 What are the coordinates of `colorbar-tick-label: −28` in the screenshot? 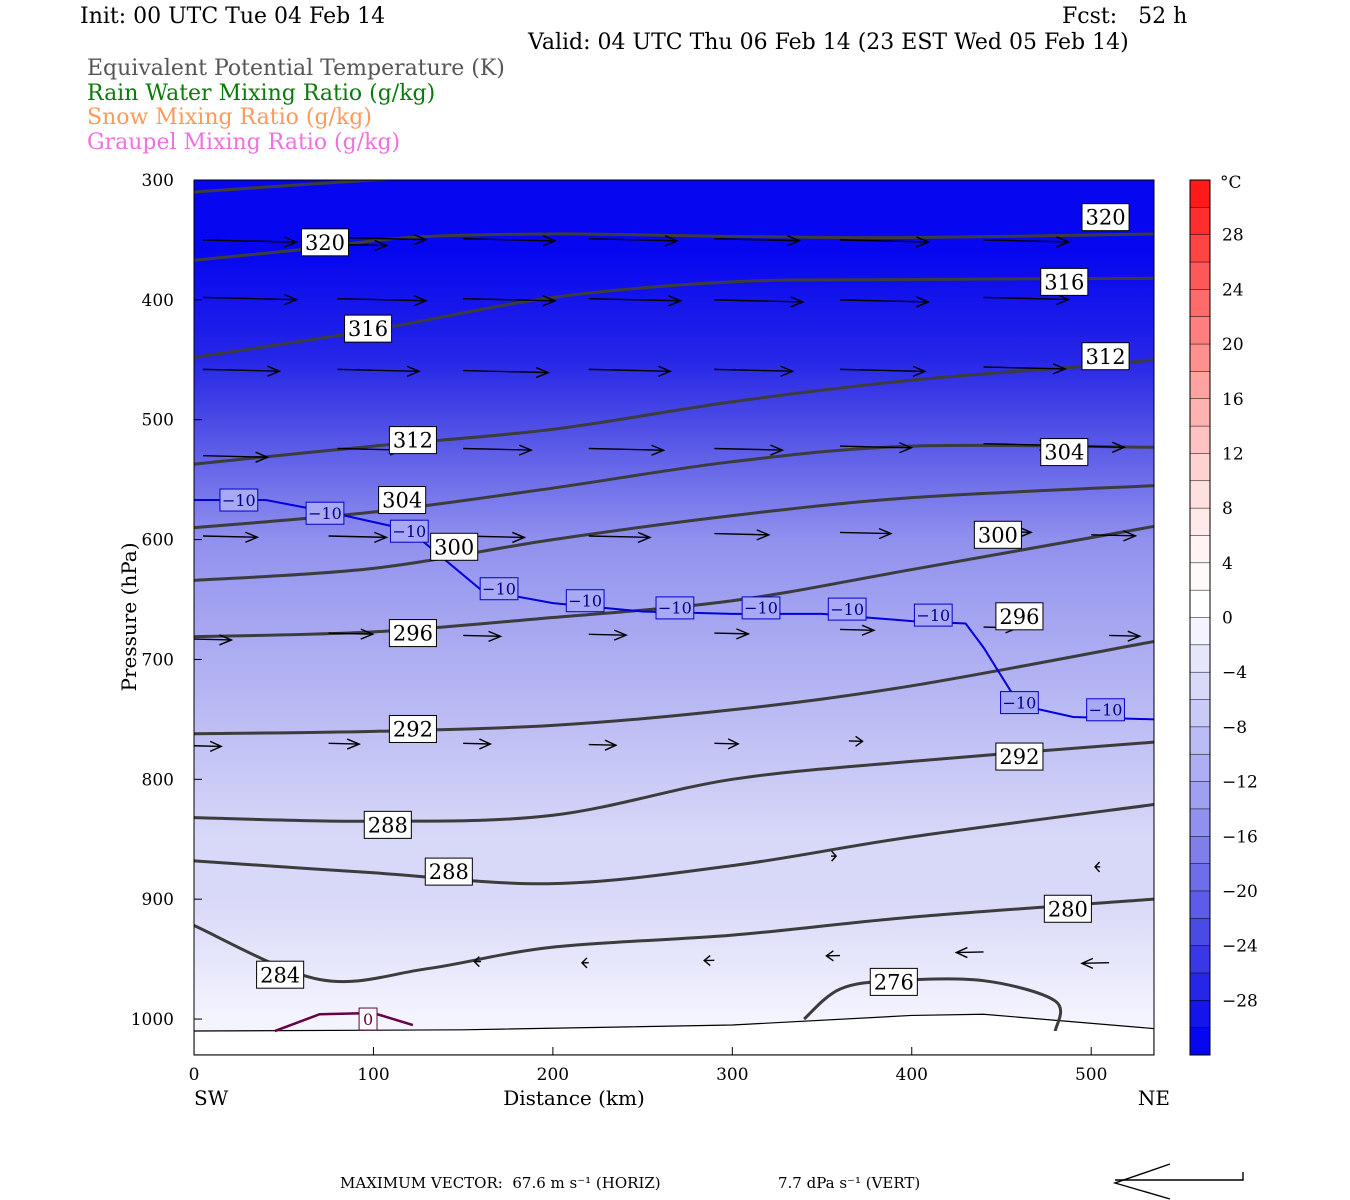 It's located at (1240, 1001).